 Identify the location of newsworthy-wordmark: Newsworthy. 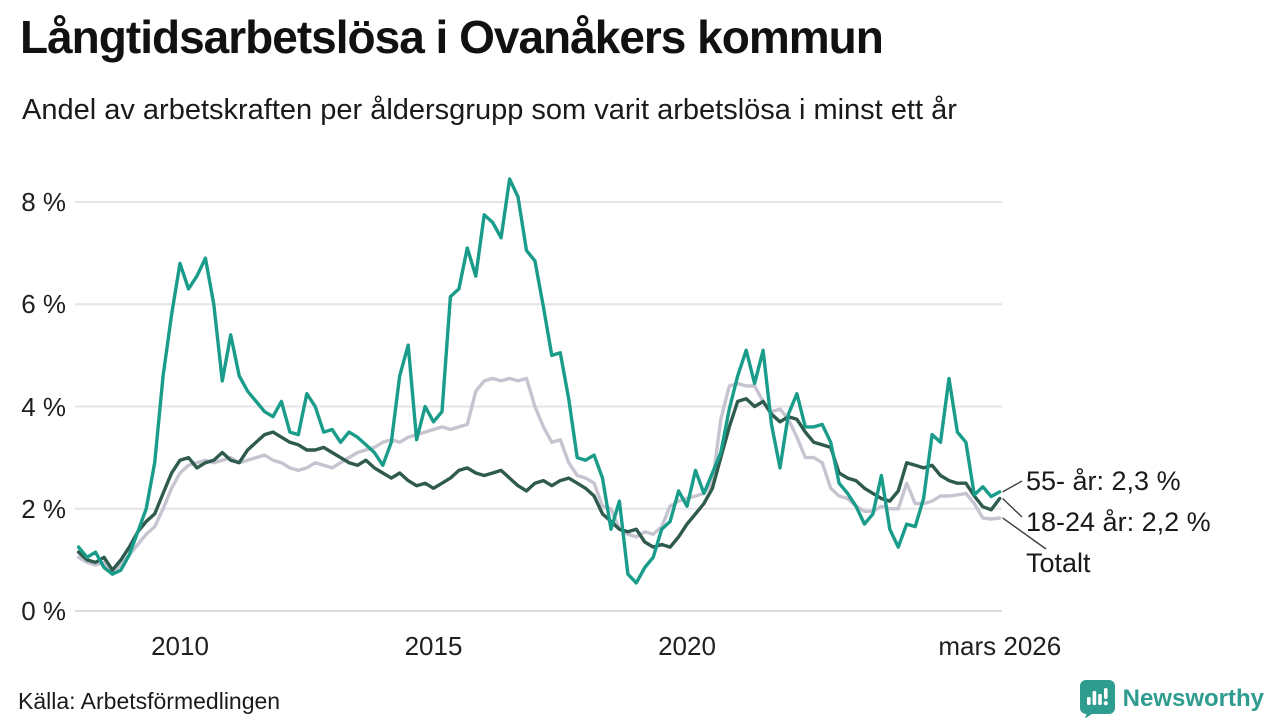
(1193, 698).